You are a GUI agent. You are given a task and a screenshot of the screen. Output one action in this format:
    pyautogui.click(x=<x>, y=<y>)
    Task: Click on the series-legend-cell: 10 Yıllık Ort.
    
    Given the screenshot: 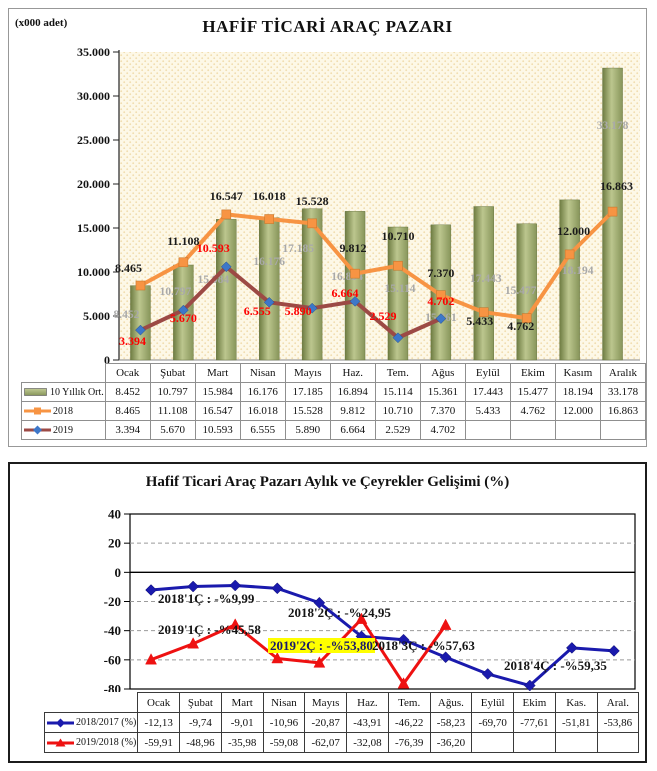 What is the action you would take?
    pyautogui.click(x=63, y=392)
    